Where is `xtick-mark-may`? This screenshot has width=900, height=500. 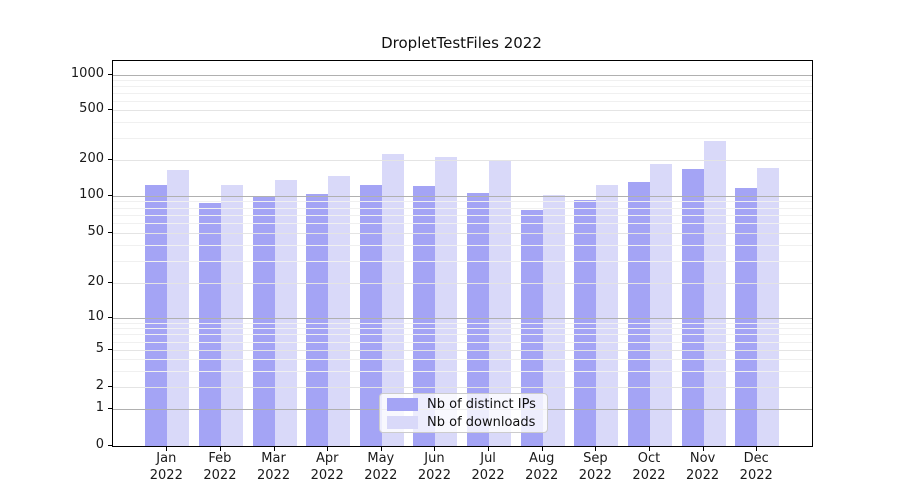
xtick-mark-may is located at coordinates (381, 448).